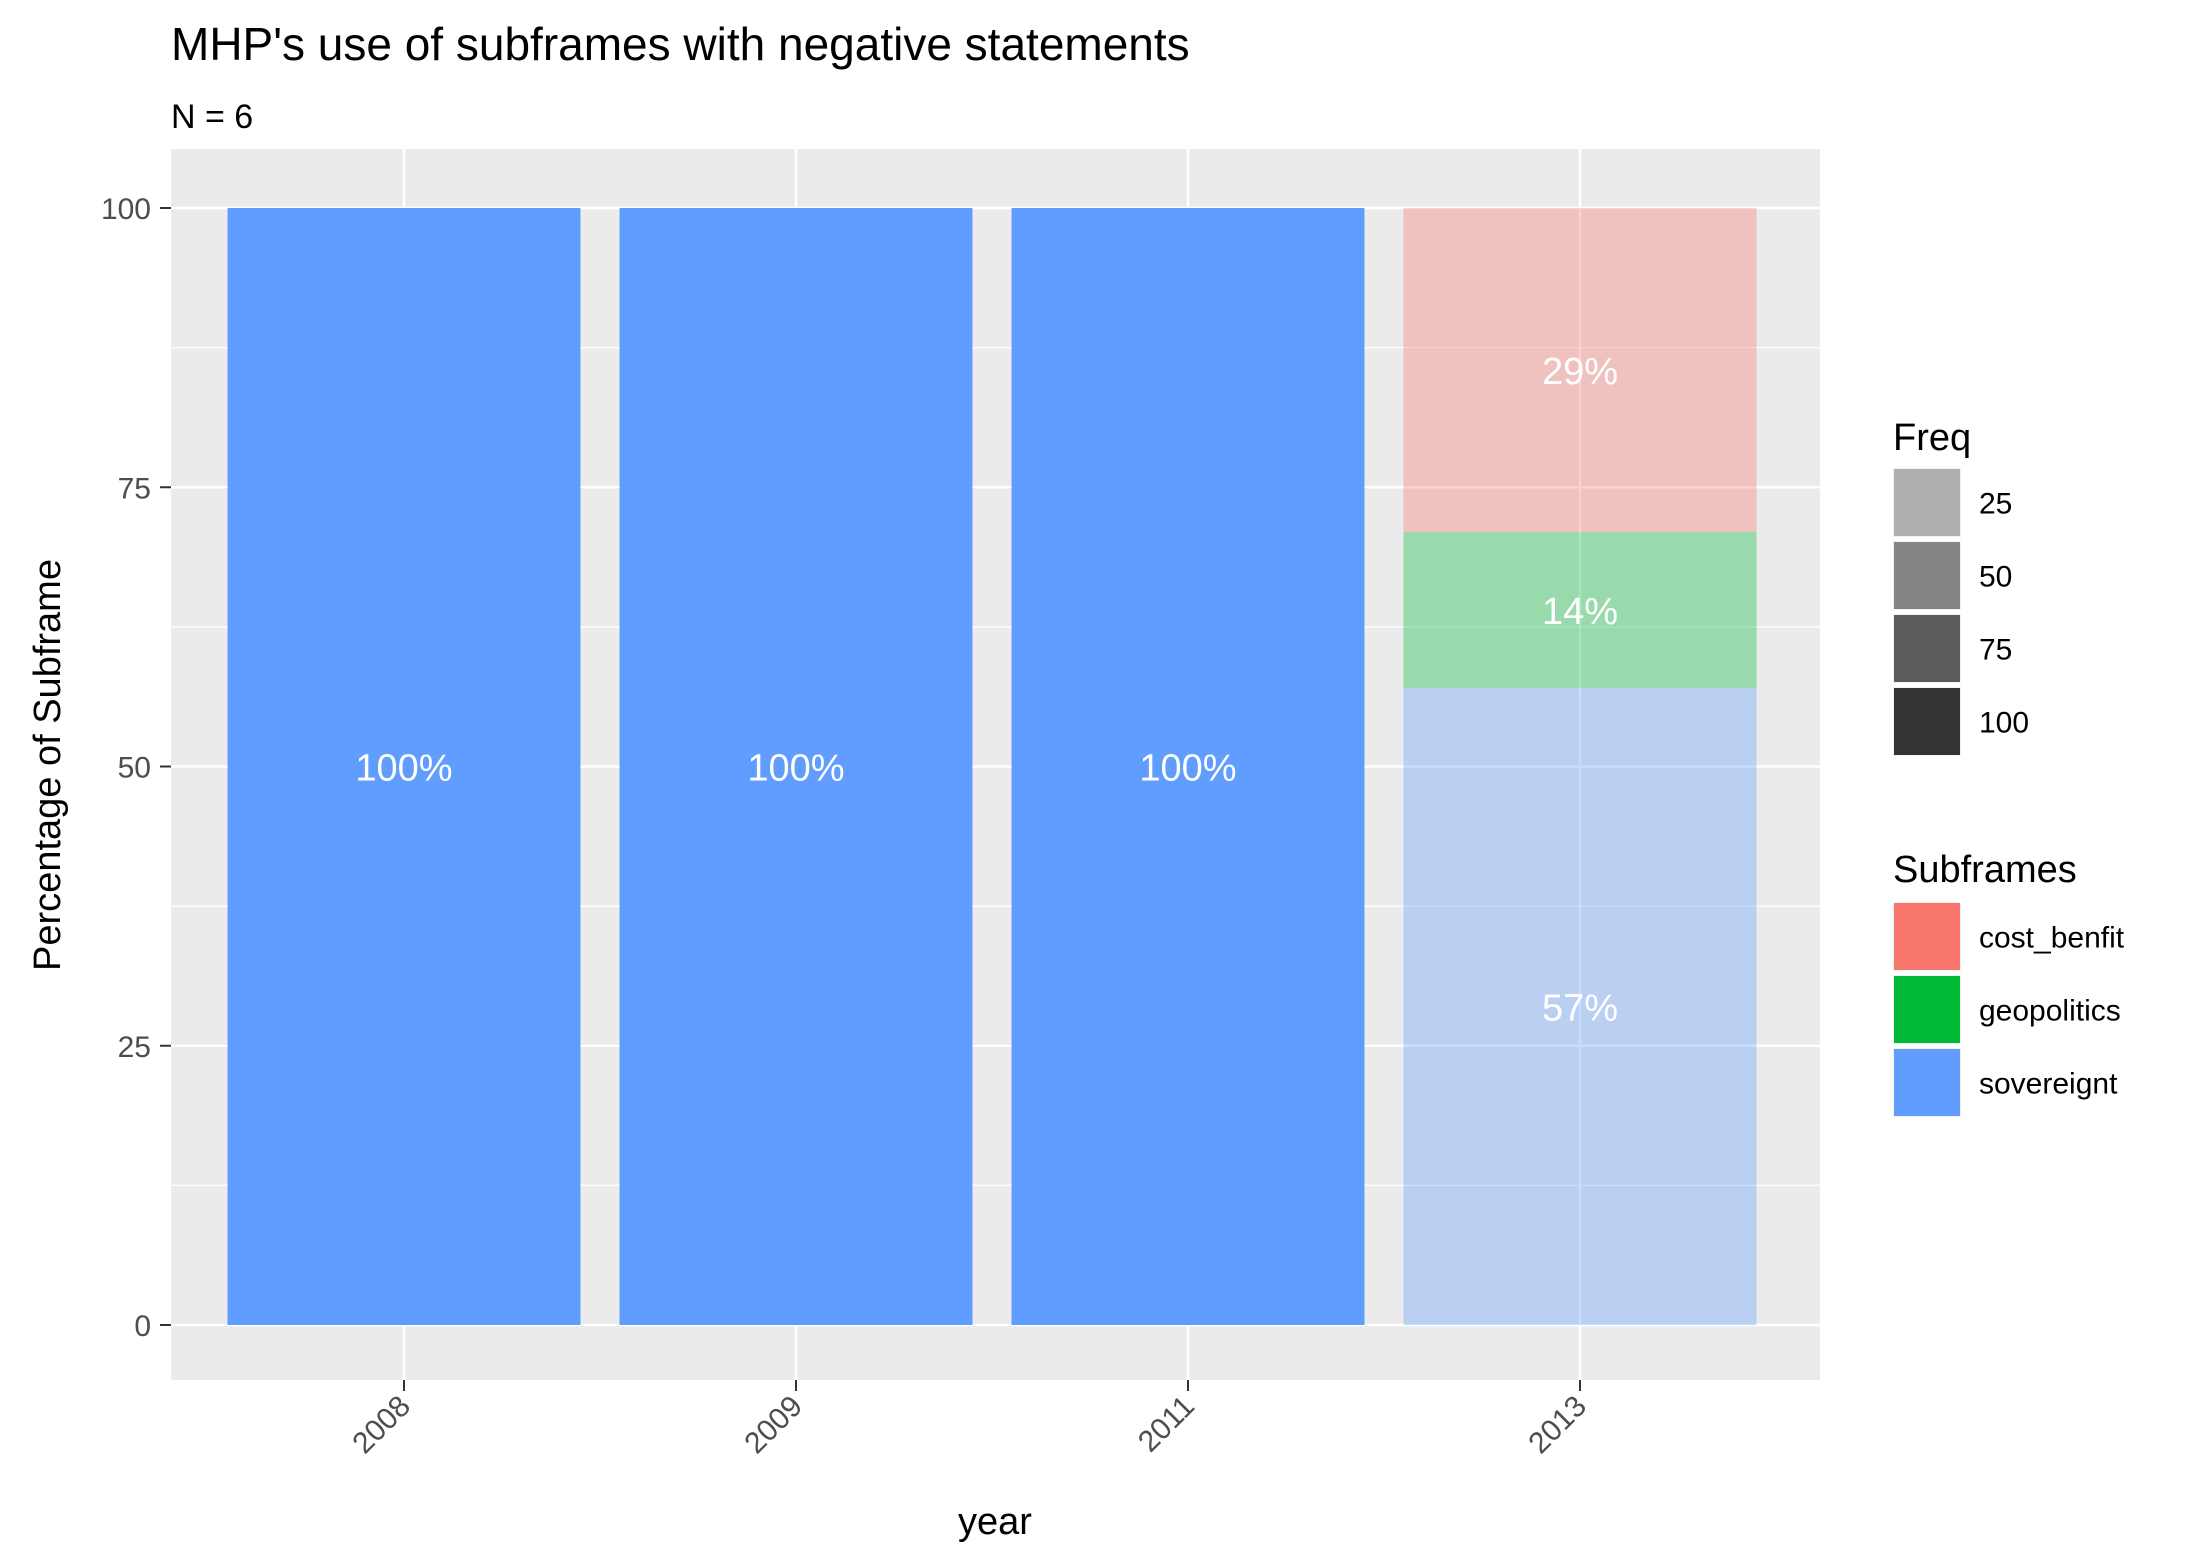 The width and height of the screenshot is (2187, 1562). What do you see at coordinates (1166, 1424) in the screenshot?
I see `x-tick-label: 2011` at bounding box center [1166, 1424].